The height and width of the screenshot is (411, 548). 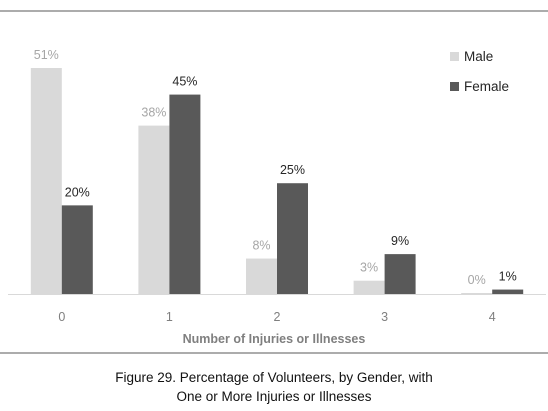 I want to click on data-label-male-2: 8%, so click(x=261, y=246).